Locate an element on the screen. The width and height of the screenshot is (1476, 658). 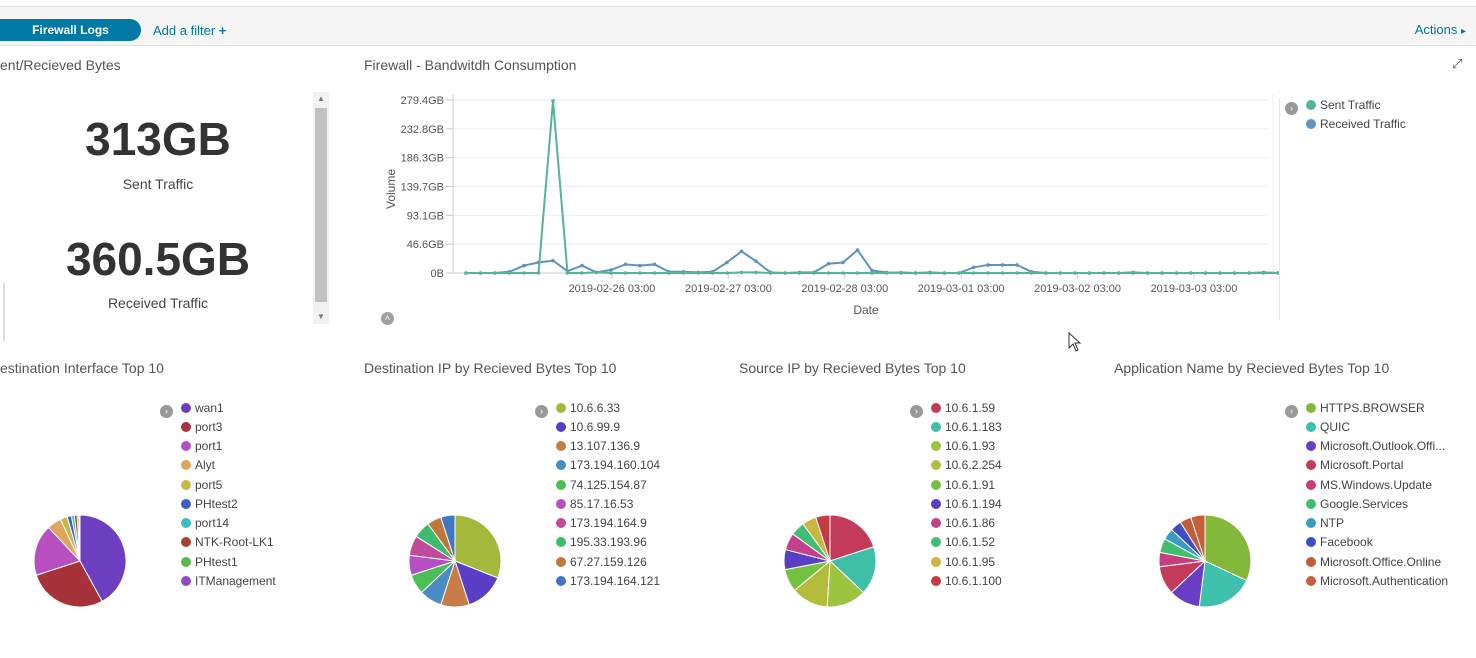
legend-item: port14 is located at coordinates (228, 523).